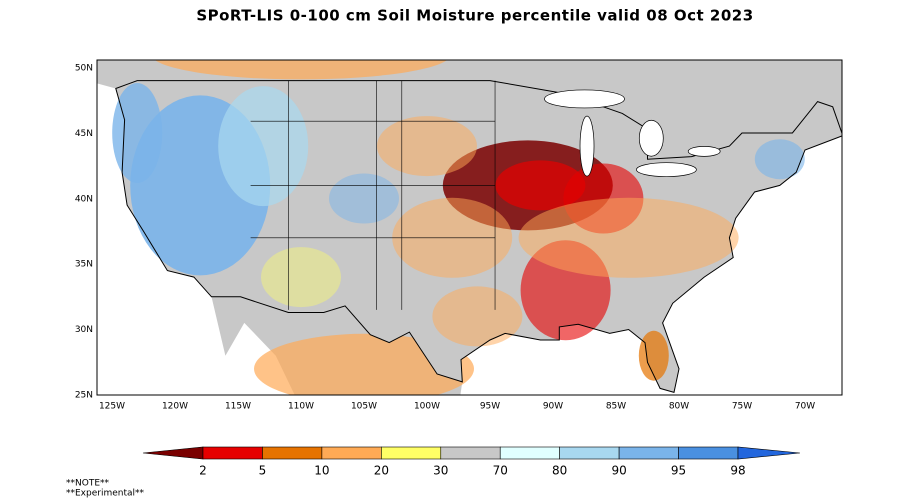  I want to click on colorbar-label: 10, so click(321, 471).